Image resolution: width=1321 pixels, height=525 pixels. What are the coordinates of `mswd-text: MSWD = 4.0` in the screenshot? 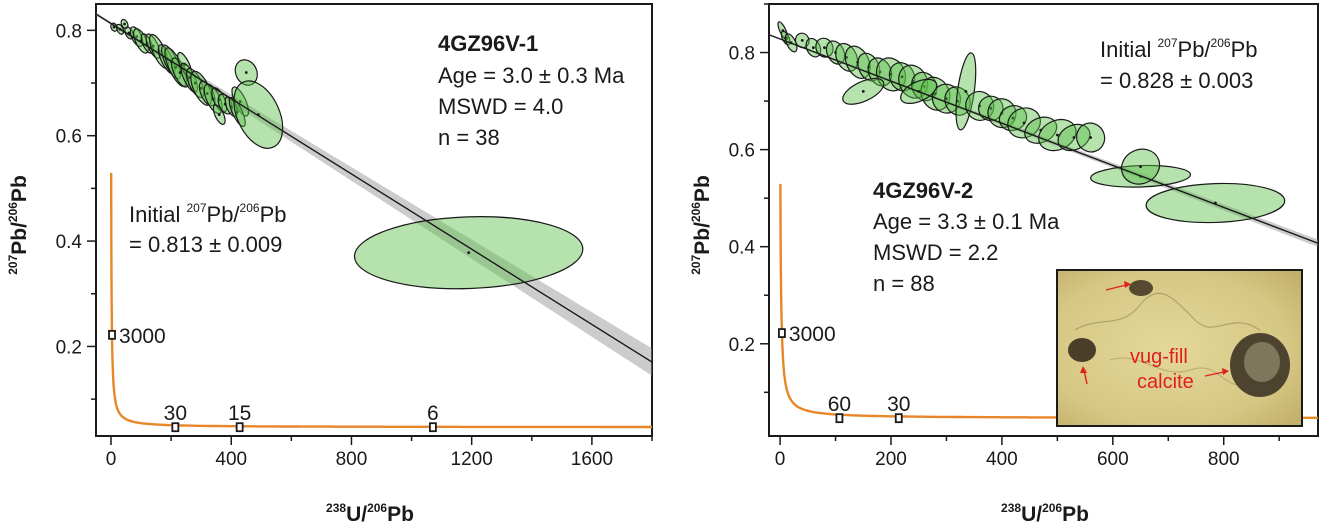 It's located at (500, 106).